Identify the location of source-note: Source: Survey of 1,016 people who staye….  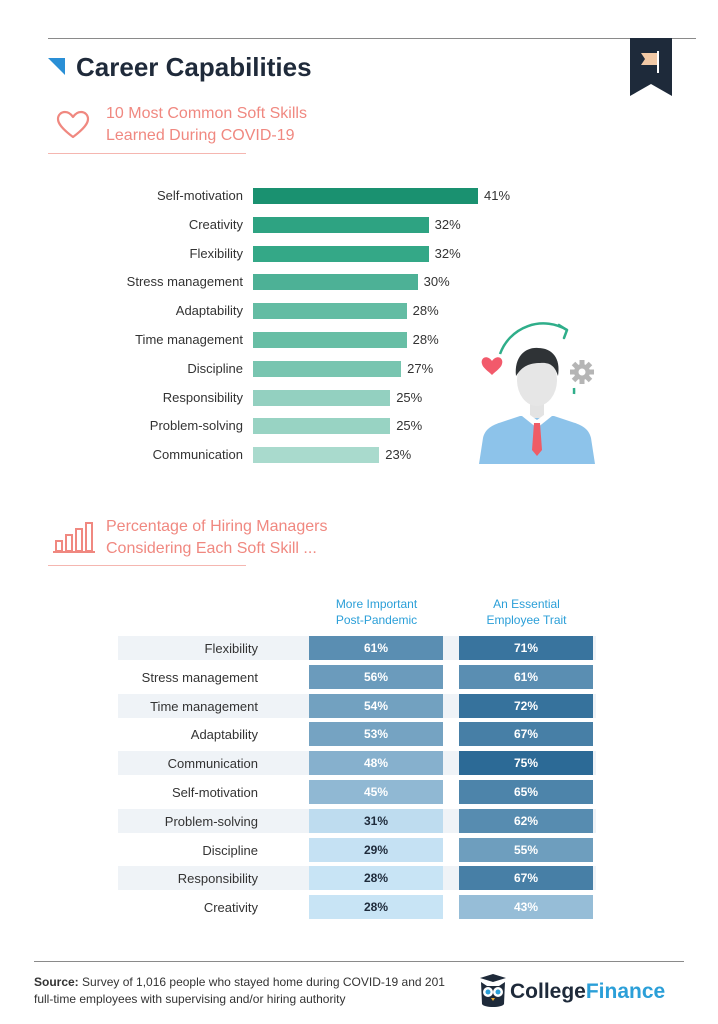
(249, 991).